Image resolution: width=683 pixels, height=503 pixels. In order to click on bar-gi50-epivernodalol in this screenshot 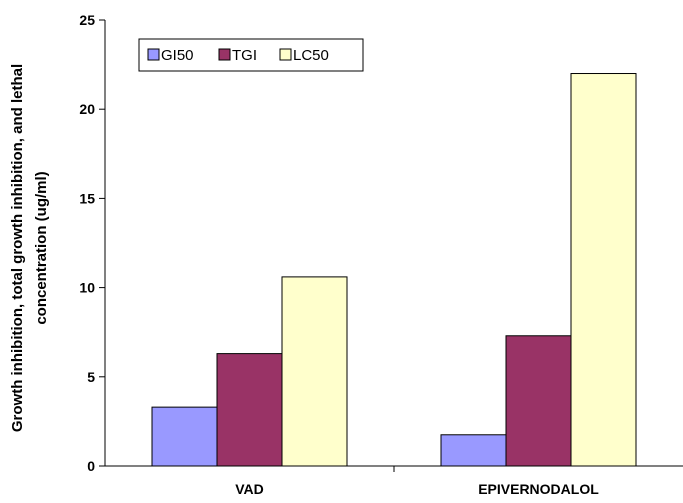, I will do `click(473, 450)`.